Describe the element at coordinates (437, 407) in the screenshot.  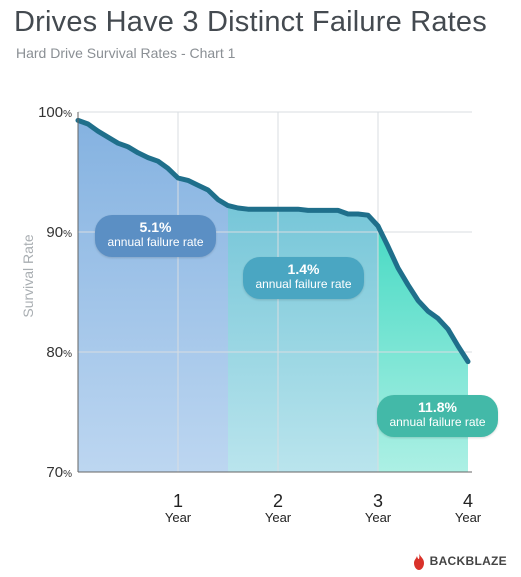
I see `rate-value: 11.8%` at that location.